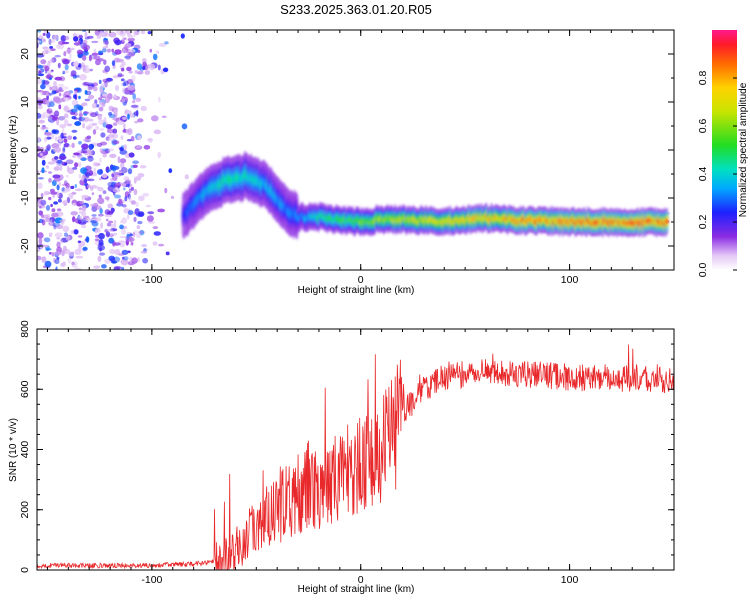 Image resolution: width=750 pixels, height=600 pixels. Describe the element at coordinates (25, 245) in the screenshot. I see `y-tick-label: -20` at that location.